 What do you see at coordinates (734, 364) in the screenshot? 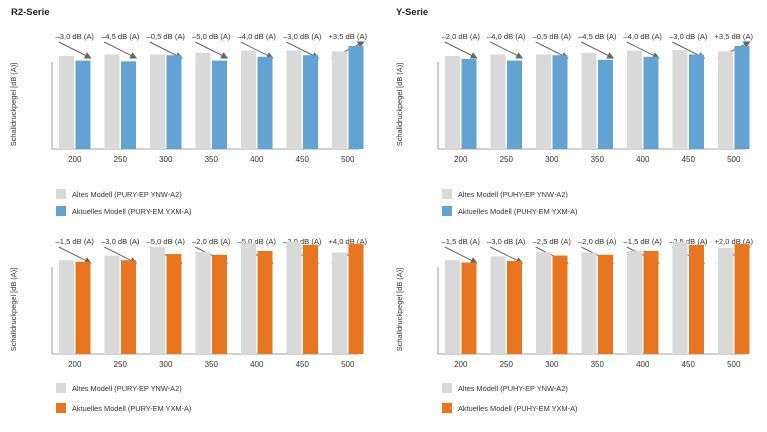
I see `x-tick-label: 500` at bounding box center [734, 364].